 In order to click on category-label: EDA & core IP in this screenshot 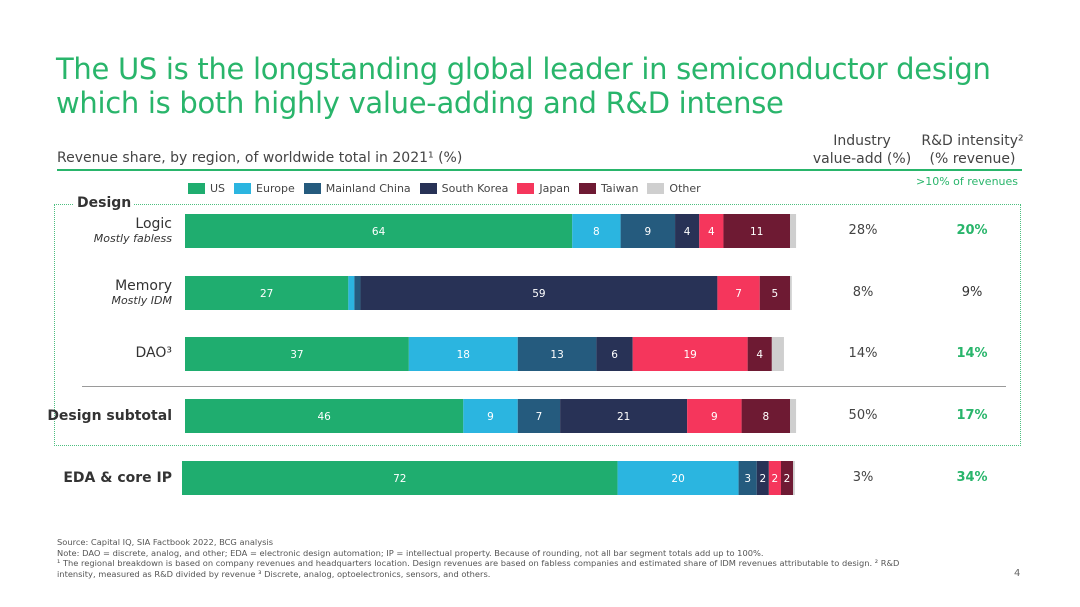, I will do `click(117, 478)`.